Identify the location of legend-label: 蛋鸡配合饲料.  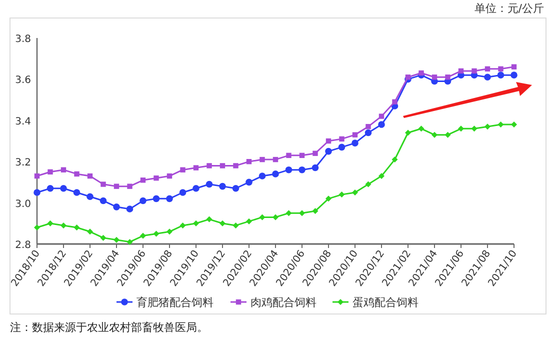
(385, 302).